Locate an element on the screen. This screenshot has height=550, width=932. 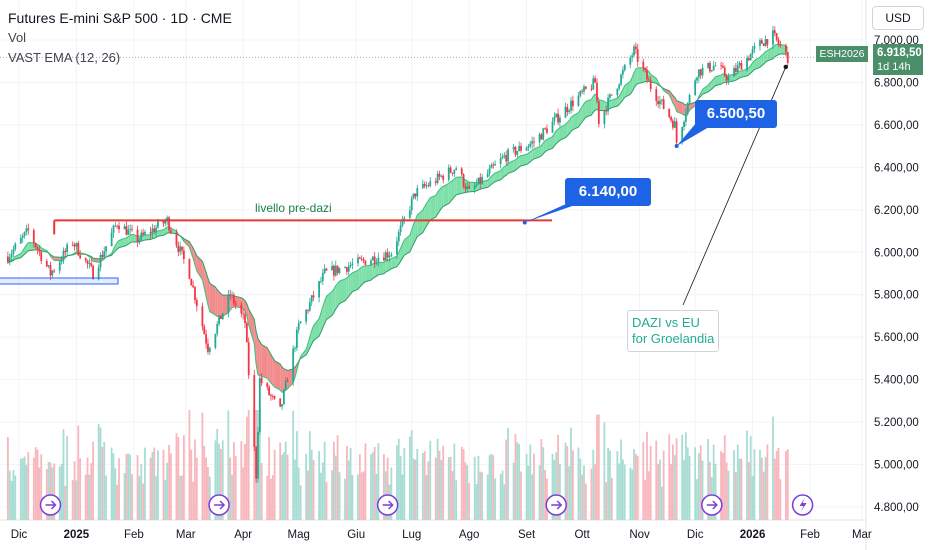
symbol-title: Futures E-mini S&P 500 · 1D · CME is located at coordinates (120, 18).